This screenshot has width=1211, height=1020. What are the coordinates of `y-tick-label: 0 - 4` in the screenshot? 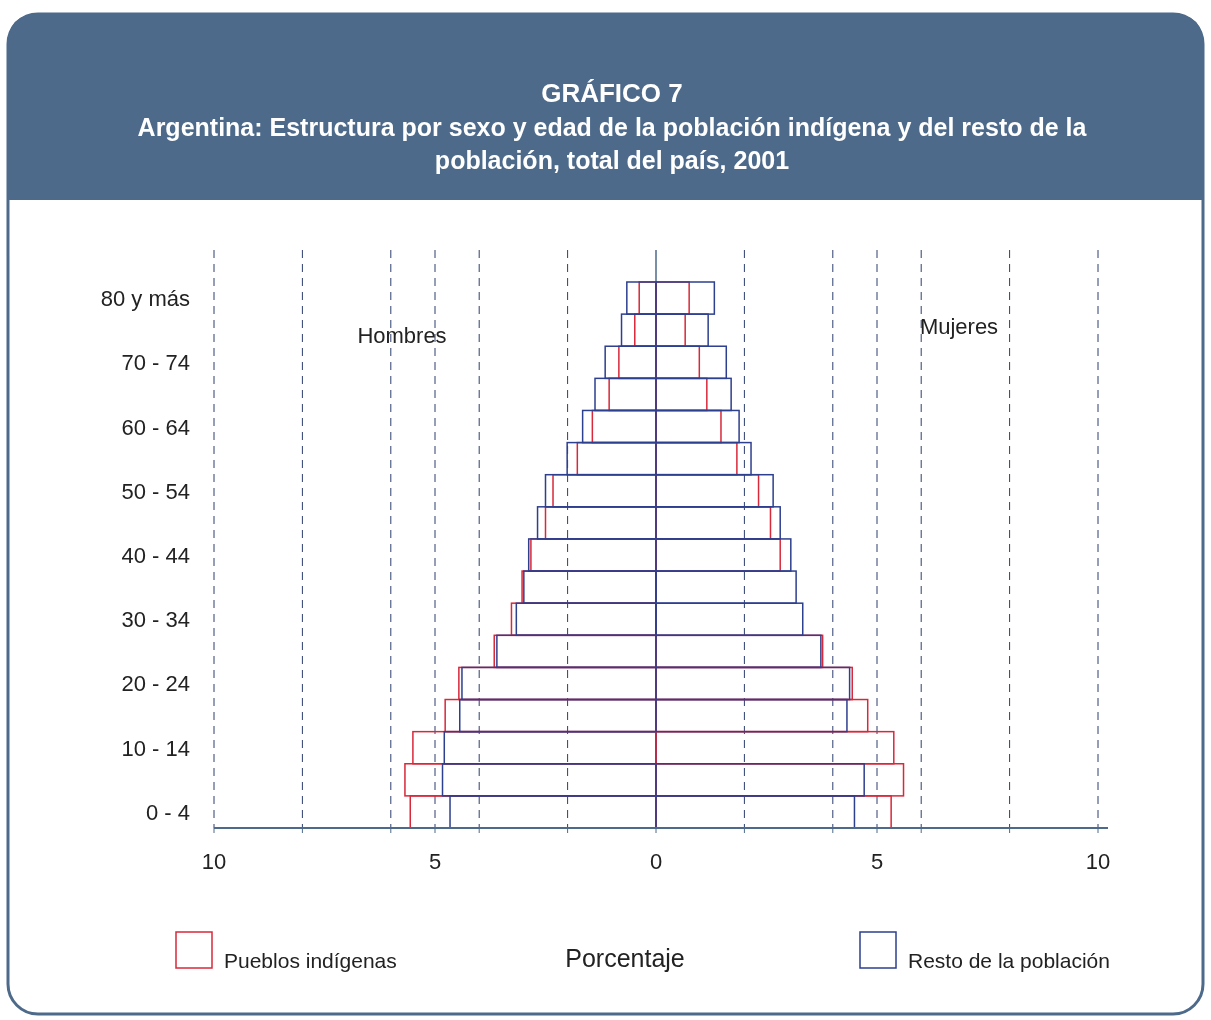 It's located at (167, 812).